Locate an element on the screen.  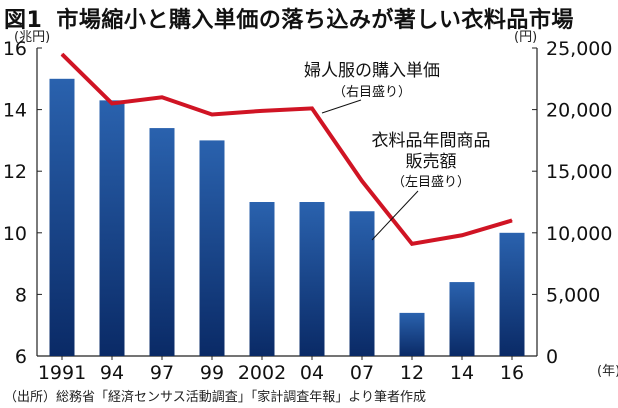
right-axis-unit: (円) is located at coordinates (525, 37).